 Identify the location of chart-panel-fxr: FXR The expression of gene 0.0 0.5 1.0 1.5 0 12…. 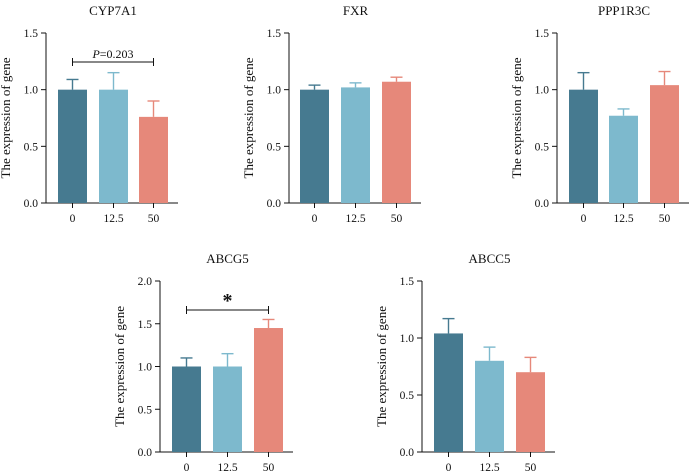
(331, 114).